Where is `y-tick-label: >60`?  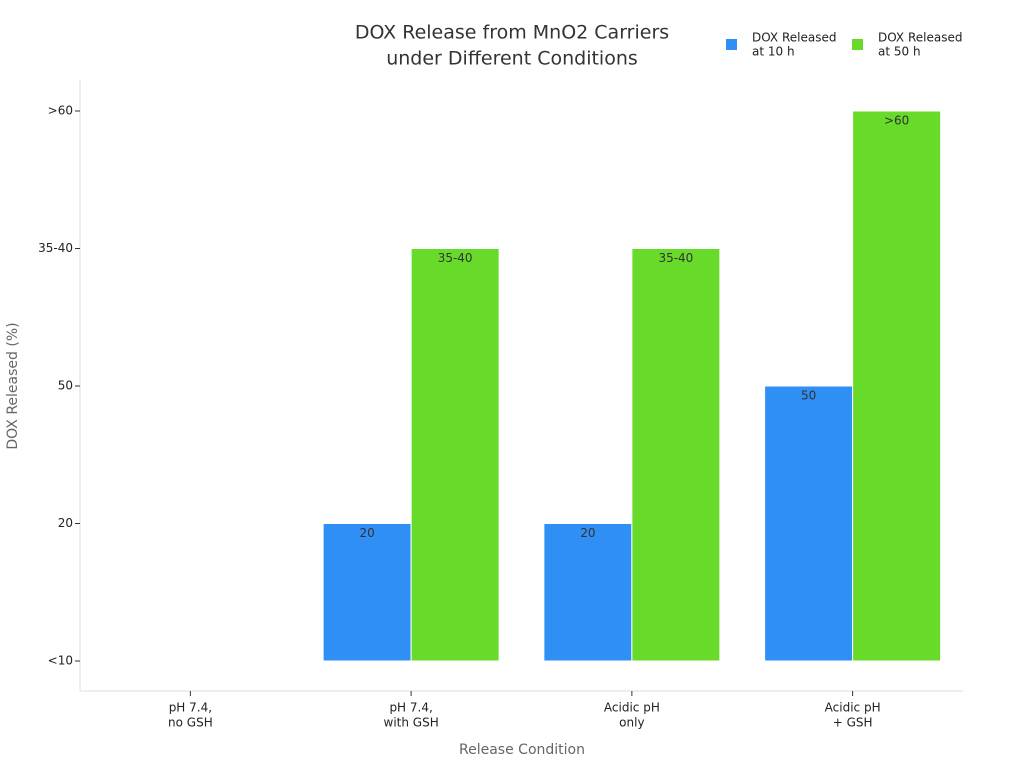 y-tick-label: >60 is located at coordinates (60, 111).